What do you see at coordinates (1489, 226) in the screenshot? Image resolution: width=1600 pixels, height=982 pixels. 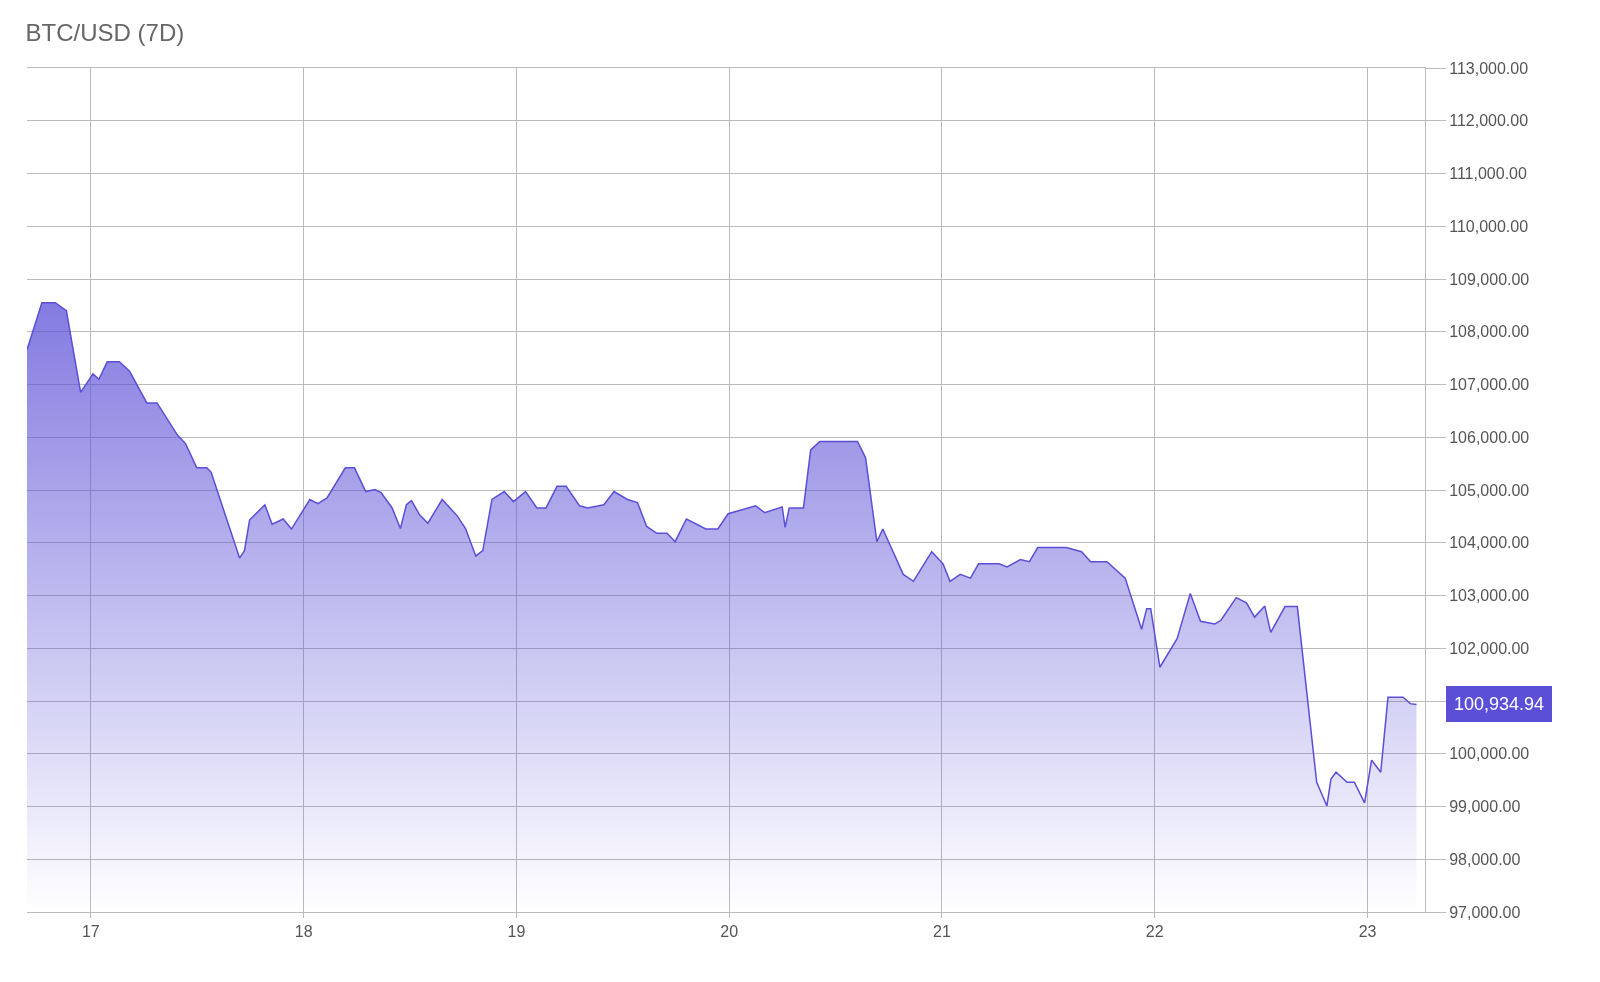 I see `y-tick-label: 110,000.00` at bounding box center [1489, 226].